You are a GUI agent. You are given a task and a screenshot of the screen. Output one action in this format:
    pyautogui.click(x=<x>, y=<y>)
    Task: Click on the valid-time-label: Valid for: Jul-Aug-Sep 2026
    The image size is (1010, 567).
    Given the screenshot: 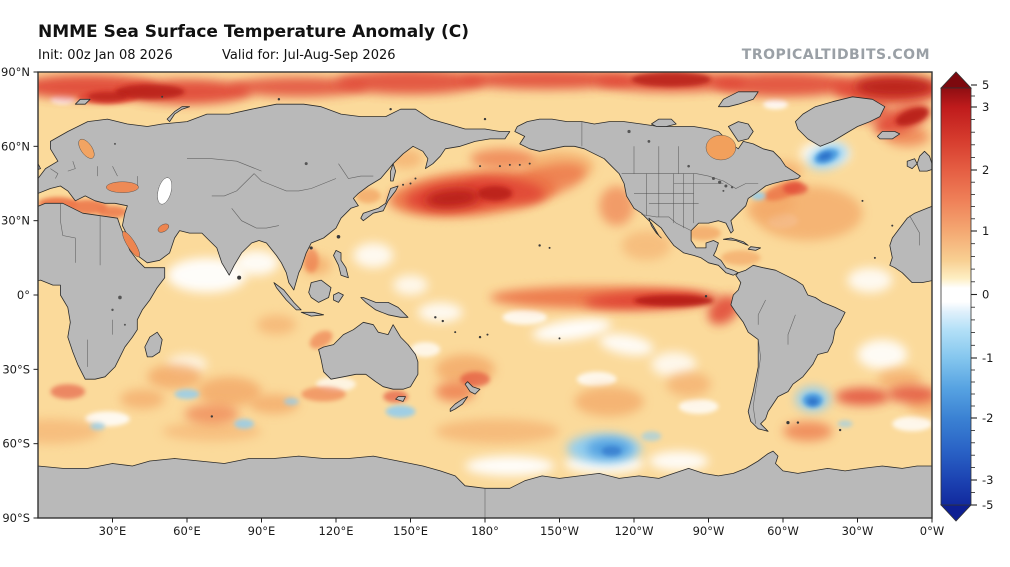 What is the action you would take?
    pyautogui.click(x=309, y=55)
    